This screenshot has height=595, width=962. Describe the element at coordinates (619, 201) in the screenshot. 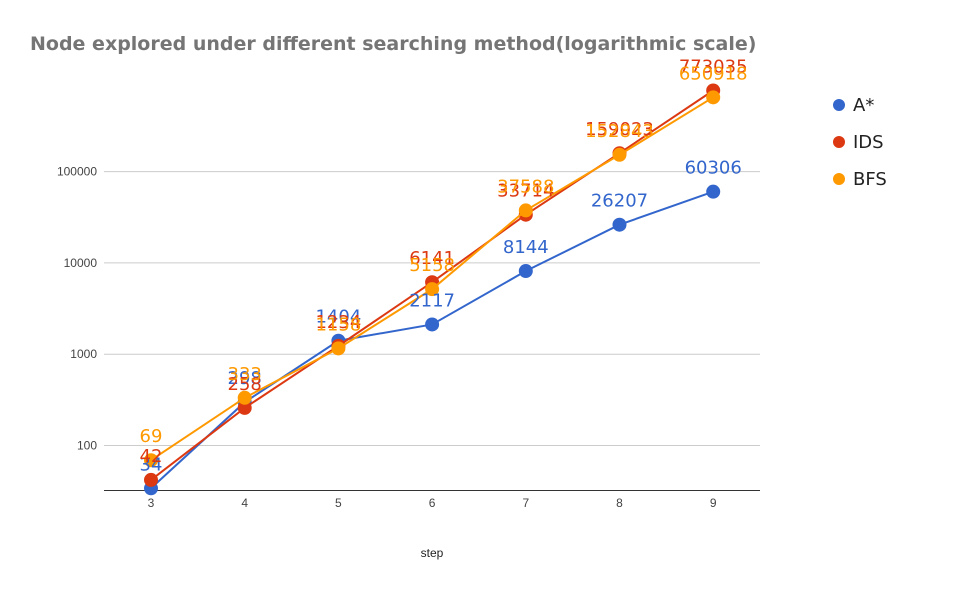

I see `data-label: 26207` at that location.